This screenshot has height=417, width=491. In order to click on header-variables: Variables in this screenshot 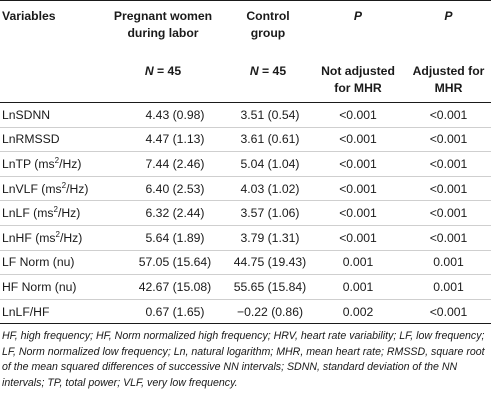, I will do `click(29, 16)`.